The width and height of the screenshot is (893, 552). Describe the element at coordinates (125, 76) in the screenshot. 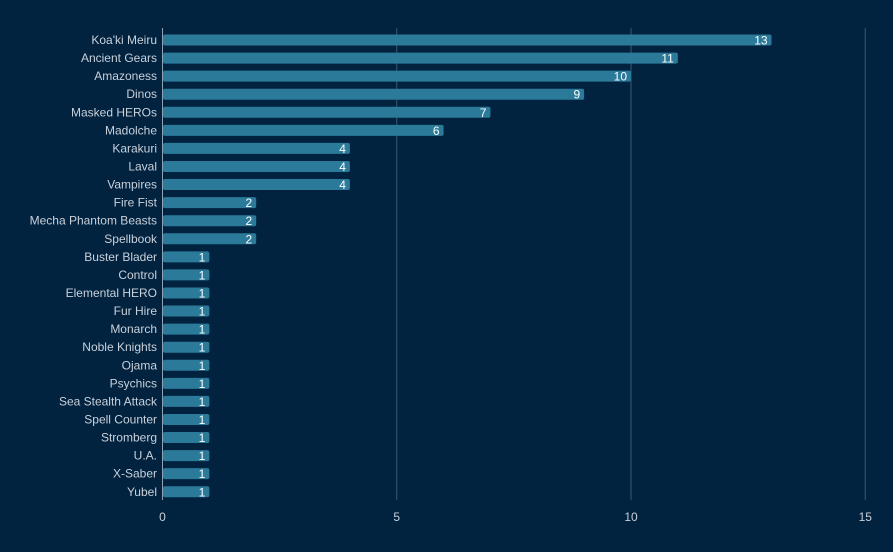

I see `category-label: Amazoness` at that location.